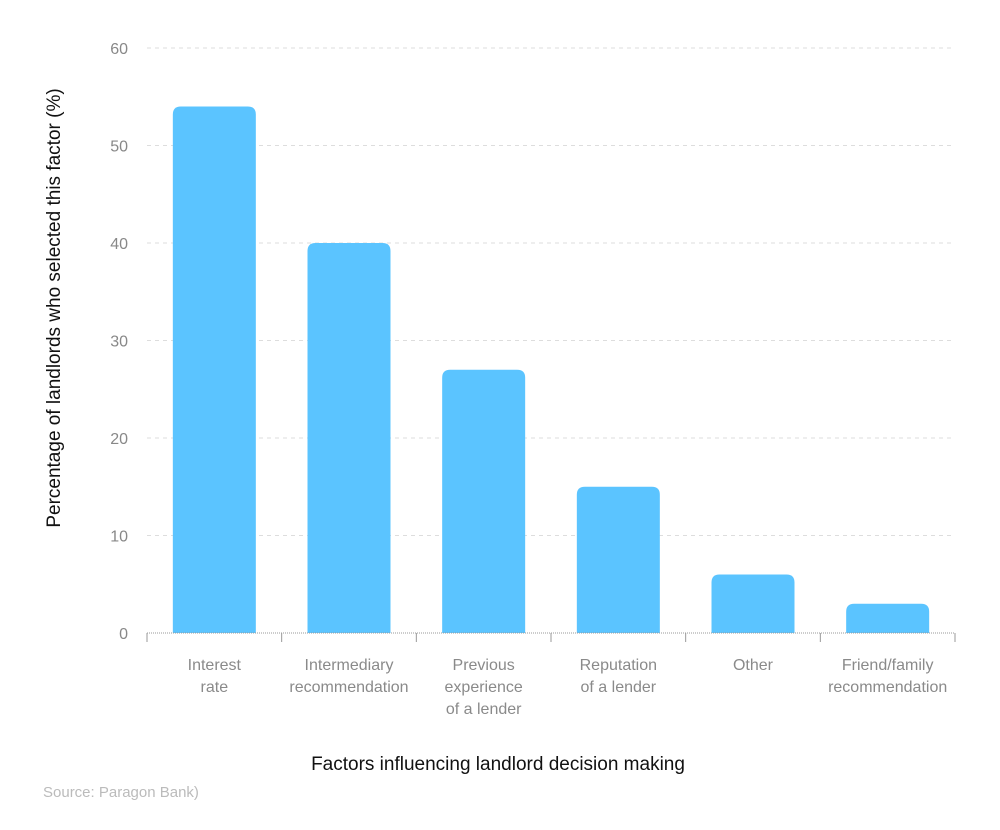 Image resolution: width=1000 pixels, height=830 pixels. Describe the element at coordinates (123, 634) in the screenshot. I see `y-tick-label: 0` at that location.